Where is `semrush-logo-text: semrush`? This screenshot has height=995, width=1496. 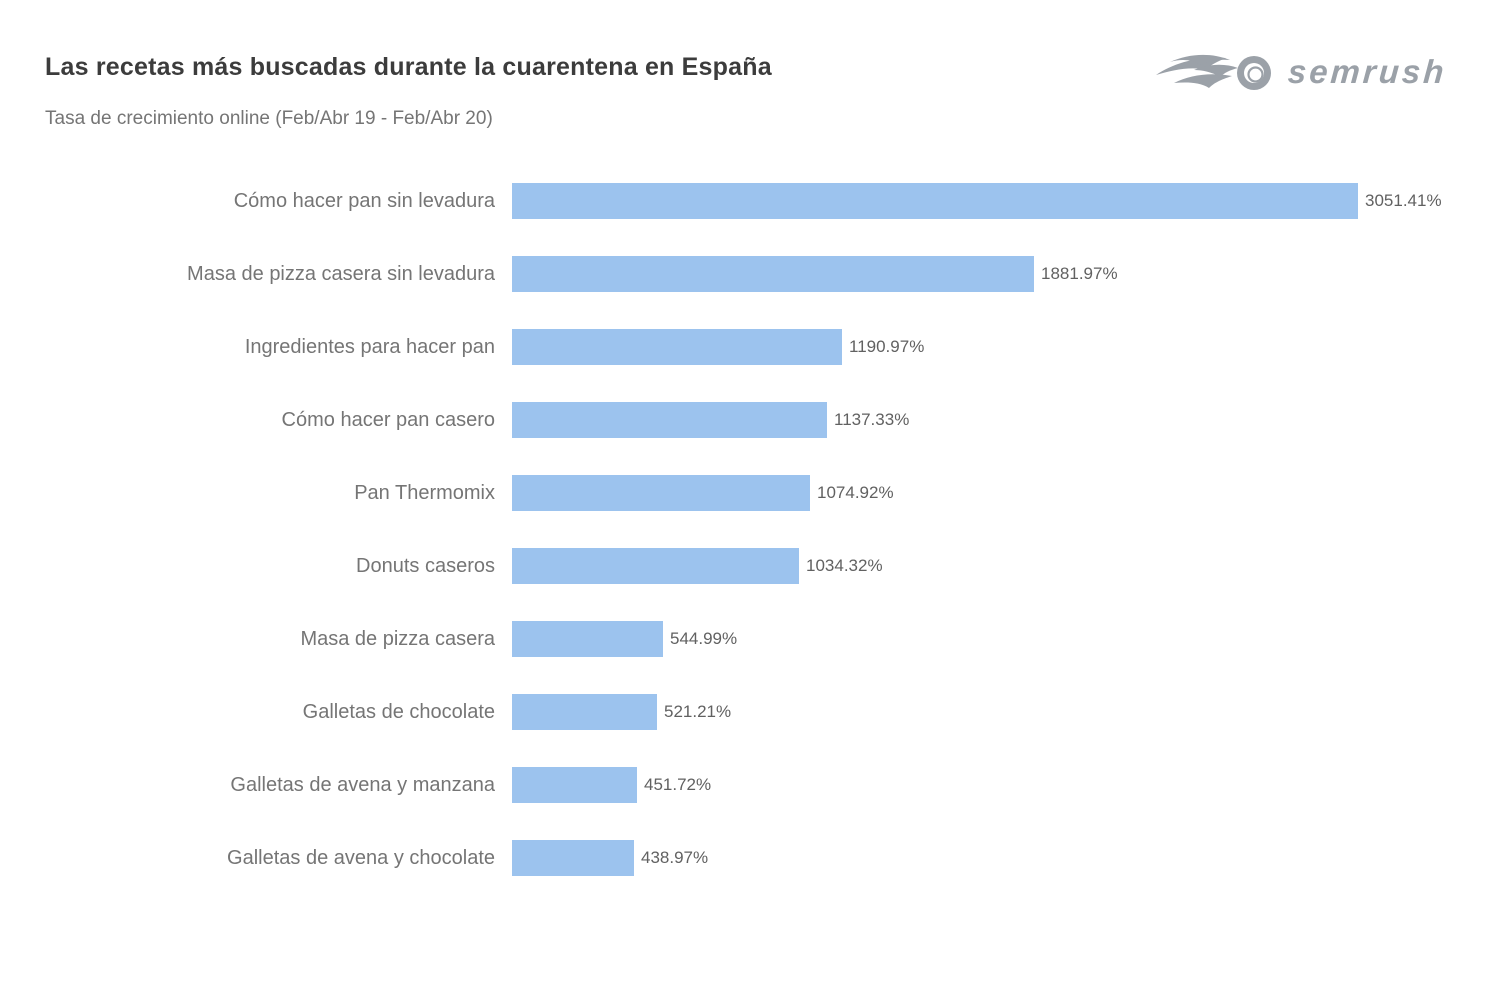
semrush-logo-text: semrush is located at coordinates (1368, 71).